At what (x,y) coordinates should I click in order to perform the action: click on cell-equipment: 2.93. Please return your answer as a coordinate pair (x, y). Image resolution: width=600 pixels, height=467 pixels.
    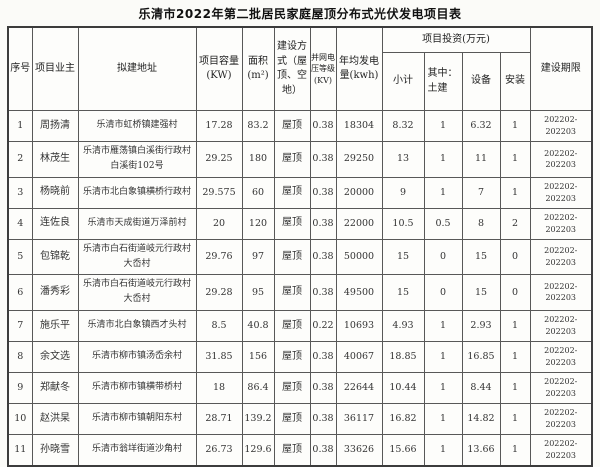
    Looking at the image, I should click on (481, 325).